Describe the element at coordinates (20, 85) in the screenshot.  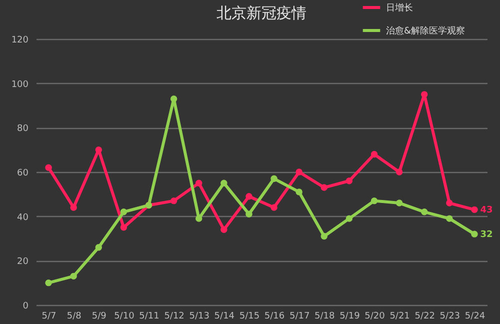
I see `y-tick-label: 100` at that location.